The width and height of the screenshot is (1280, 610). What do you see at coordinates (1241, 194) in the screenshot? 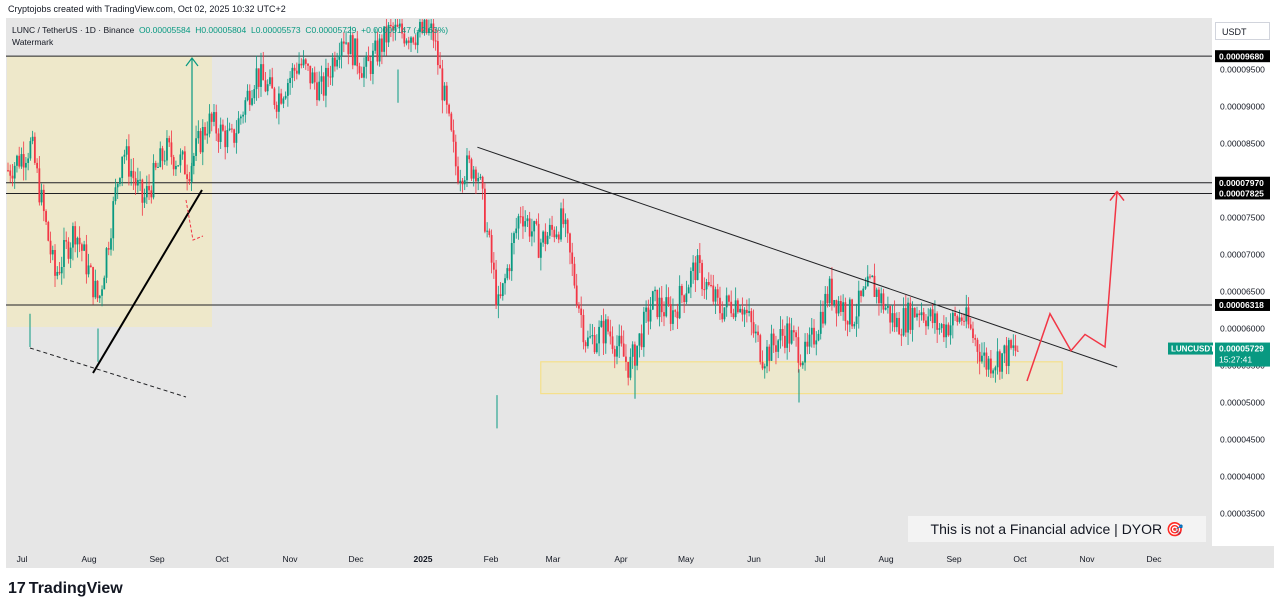
I see `level-tag-label: 0.00007825` at bounding box center [1241, 194].